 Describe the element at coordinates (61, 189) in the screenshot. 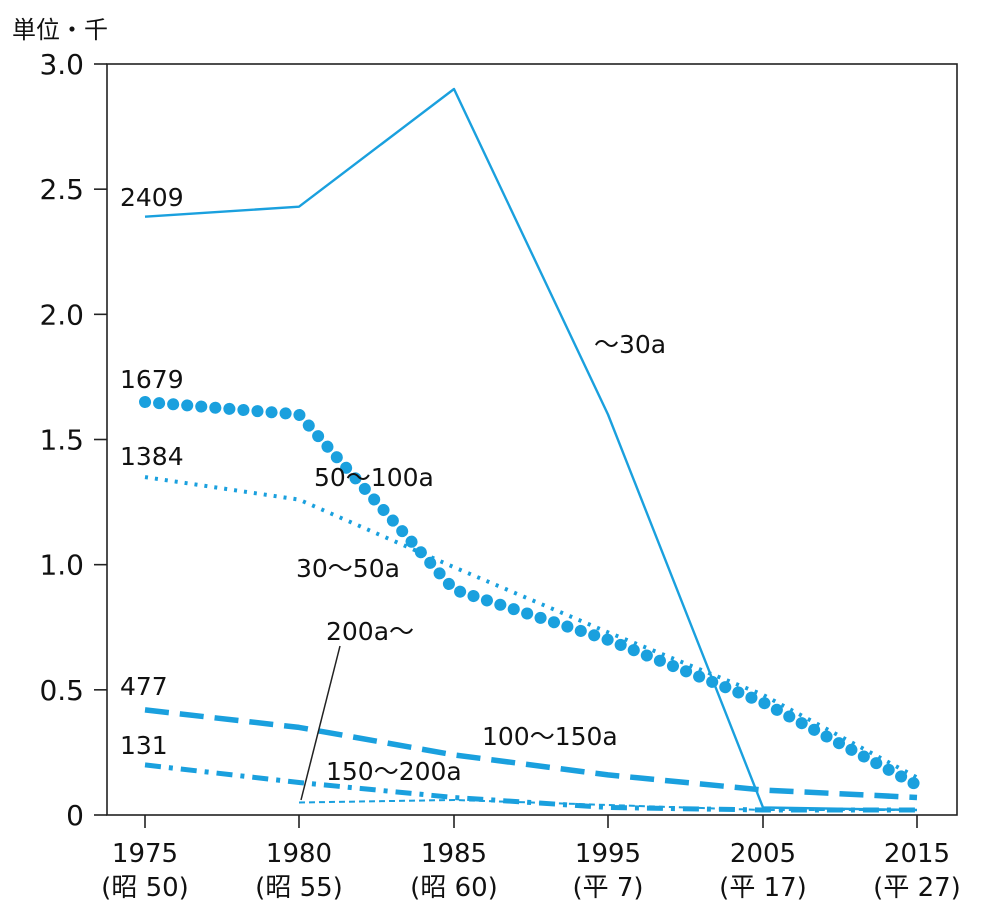

I see `y-tick-label: 2.5` at that location.